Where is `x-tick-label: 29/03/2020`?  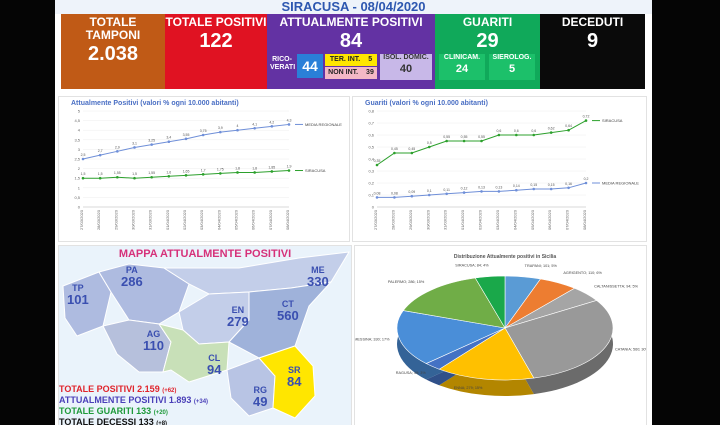
x-tick-label: 29/03/2020 is located at coordinates (410, 219).